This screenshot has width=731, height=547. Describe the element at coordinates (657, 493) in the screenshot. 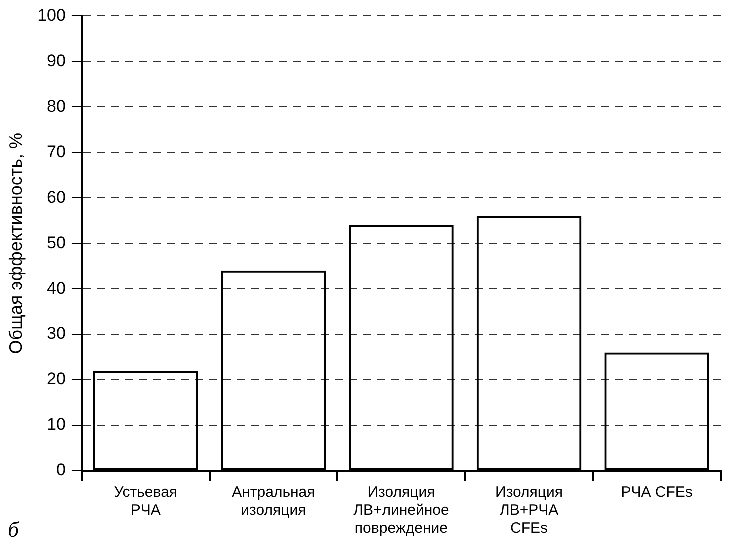

I see `x-tick-label: РЧА CFEs` at that location.